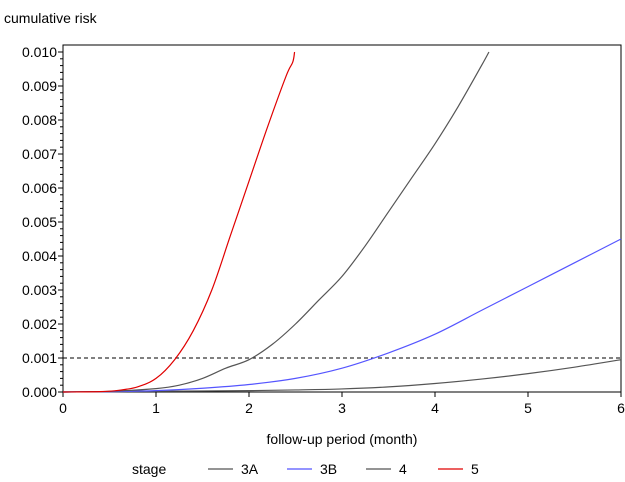 This screenshot has height=482, width=625. What do you see at coordinates (39, 154) in the screenshot?
I see `y-tick-label: 0.007` at bounding box center [39, 154].